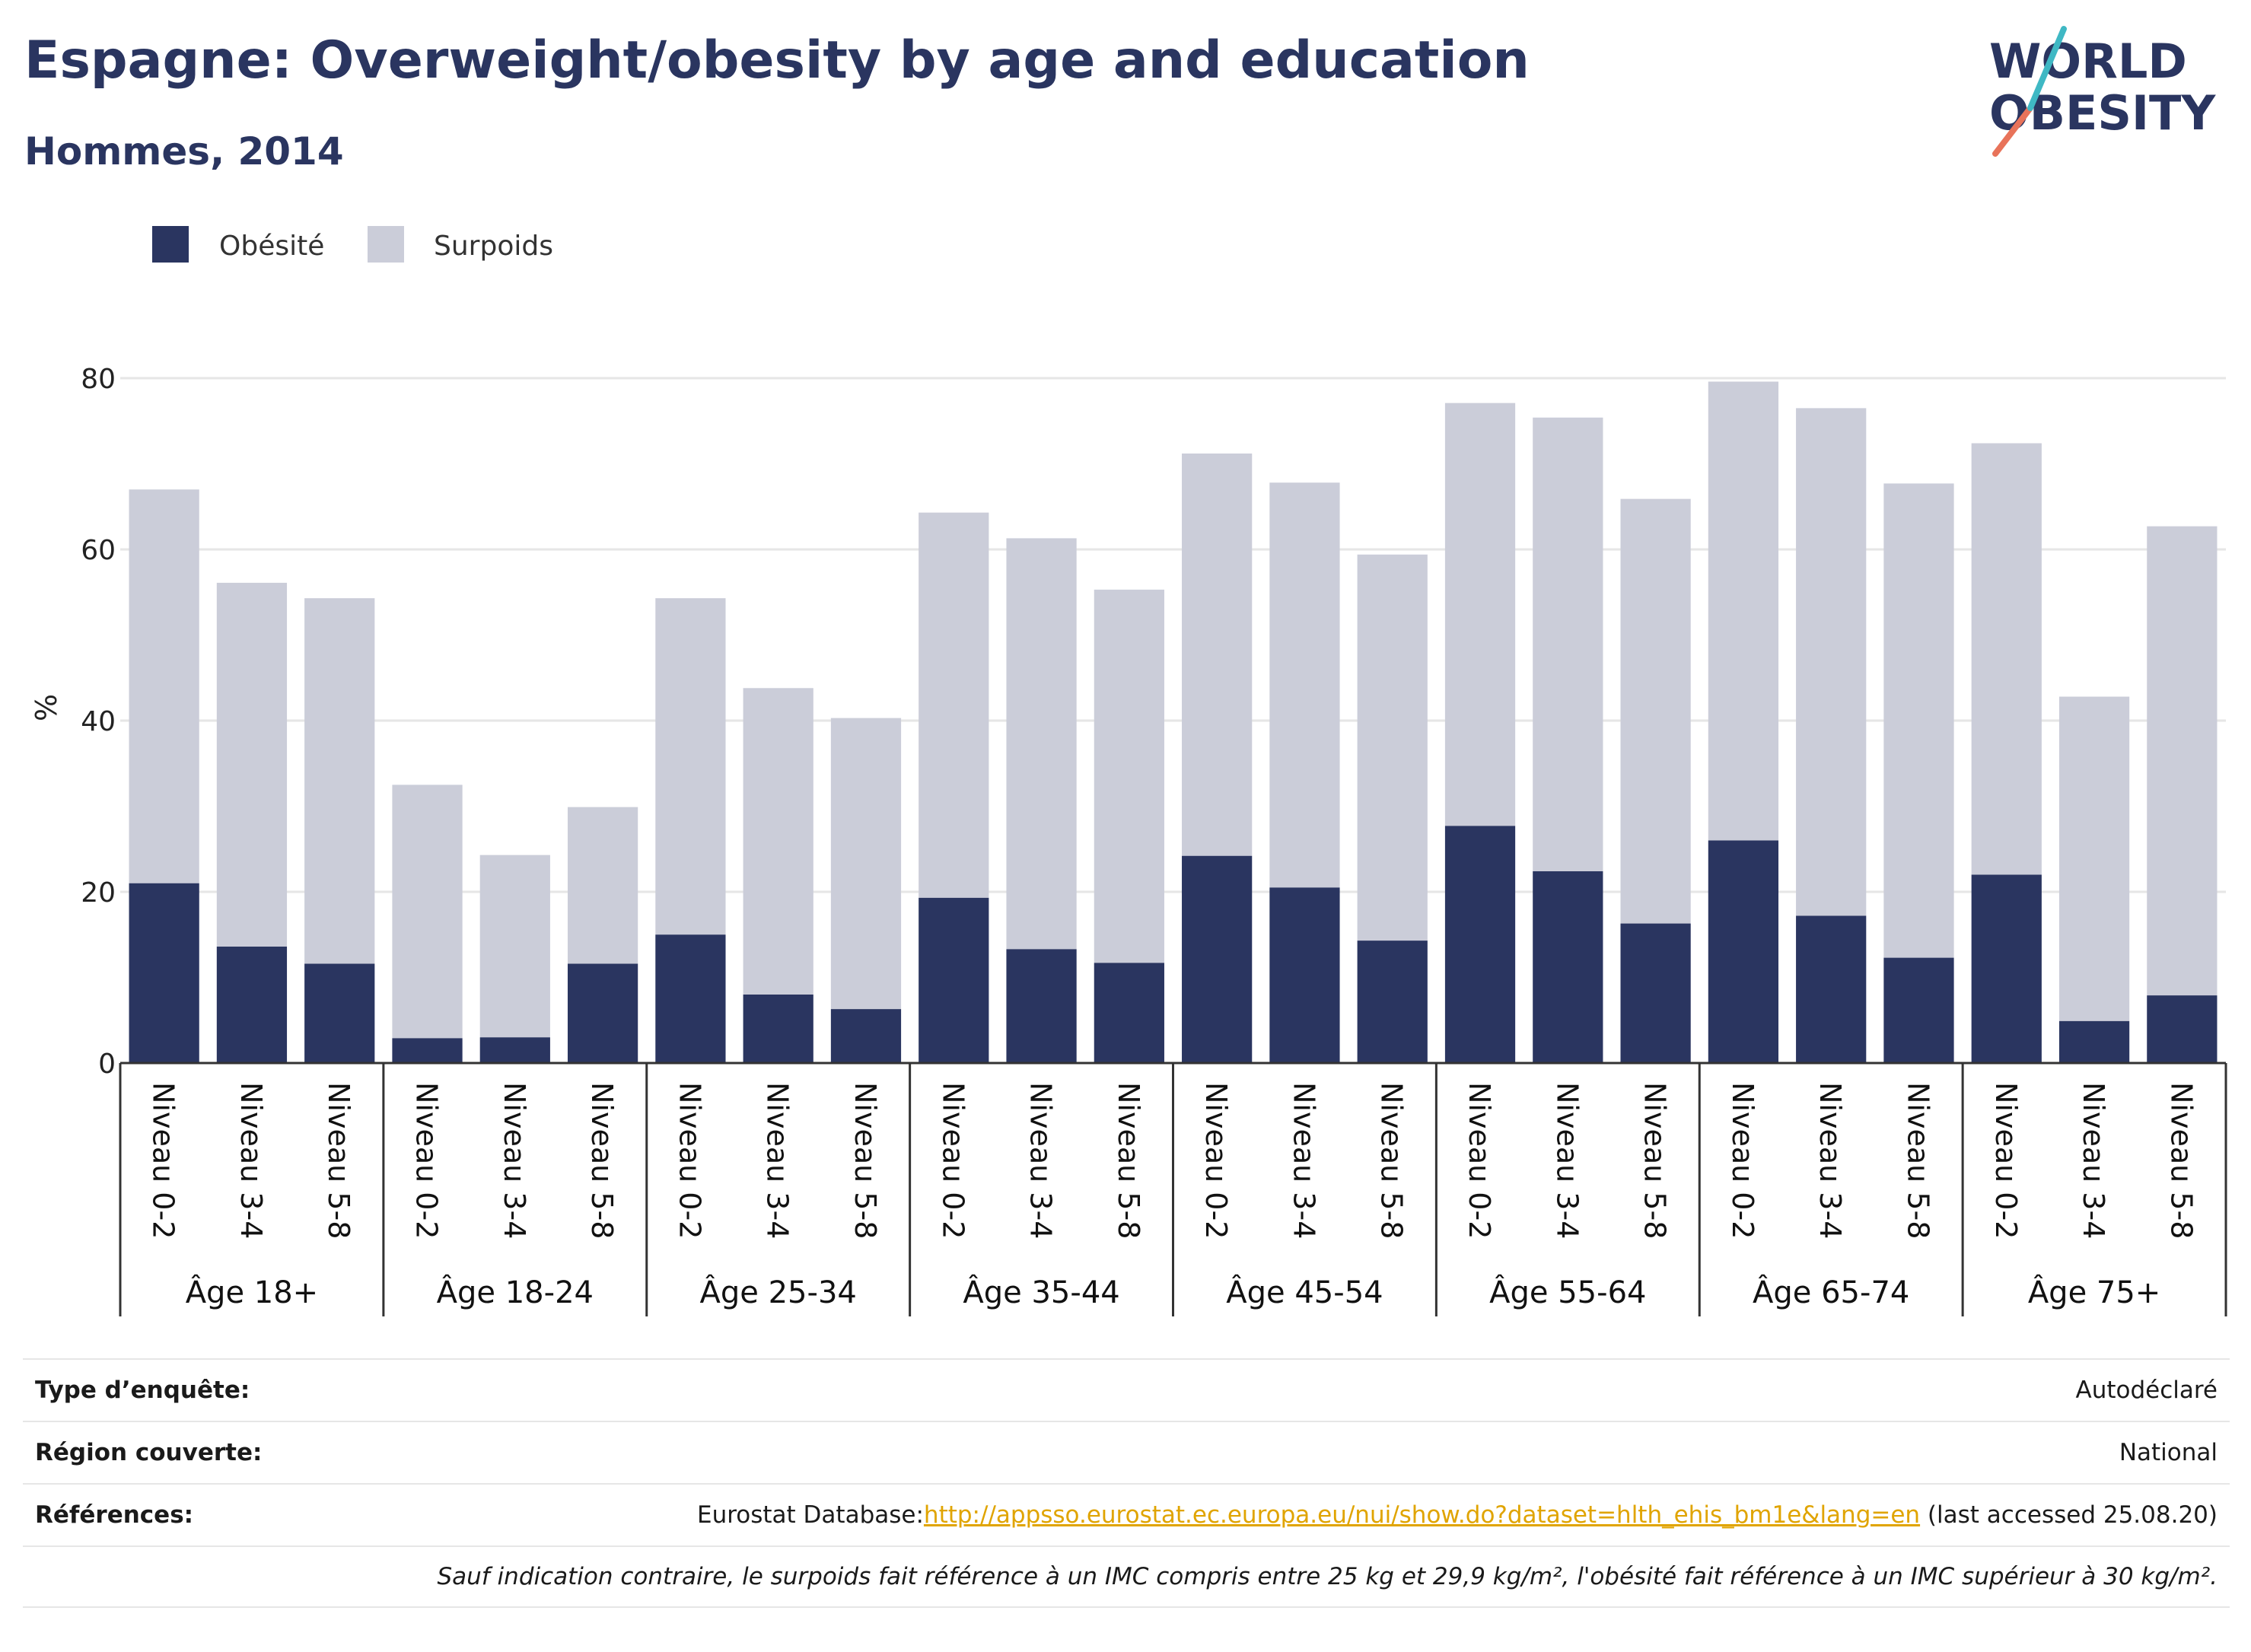 Image resolution: width=2251 pixels, height=1652 pixels. What do you see at coordinates (515, 1292) in the screenshot?
I see `group-label: Âge 18-24` at bounding box center [515, 1292].